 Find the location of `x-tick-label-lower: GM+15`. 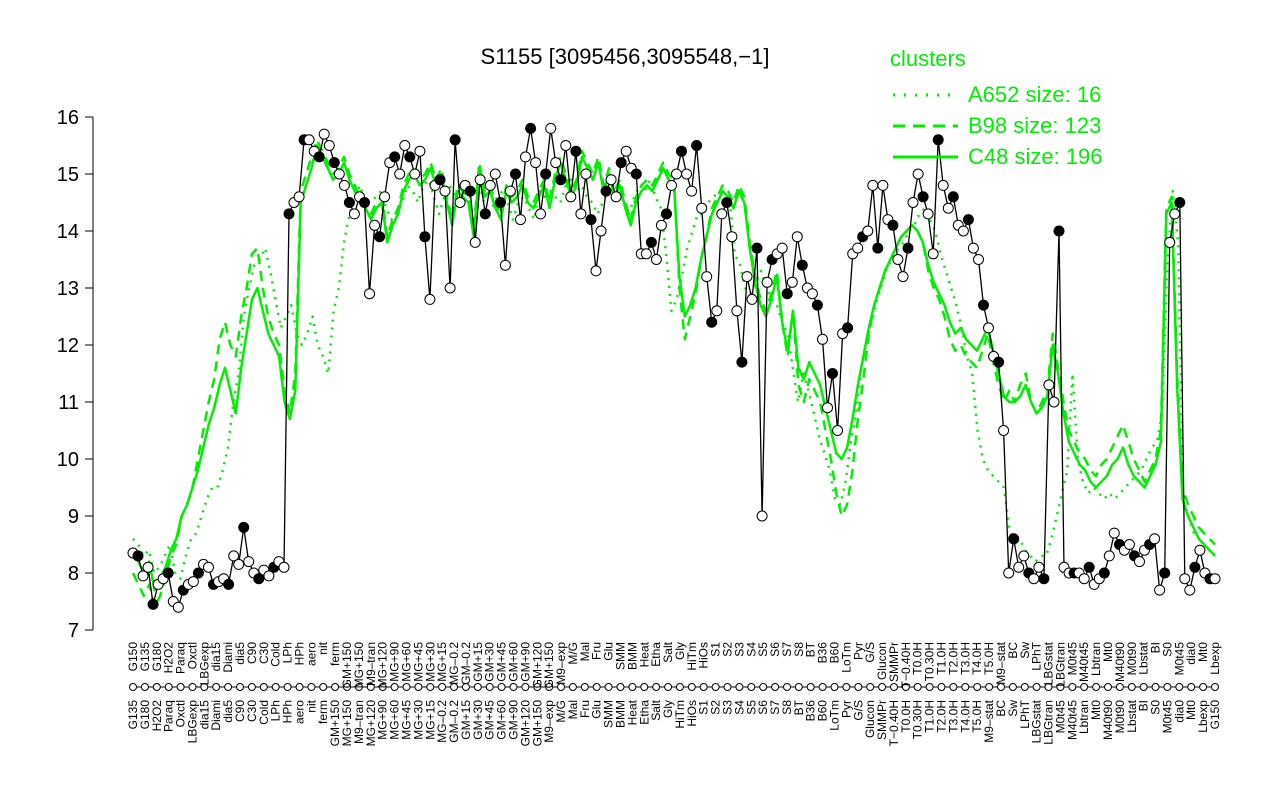

x-tick-label-lower: GM+15 is located at coordinates (466, 720).